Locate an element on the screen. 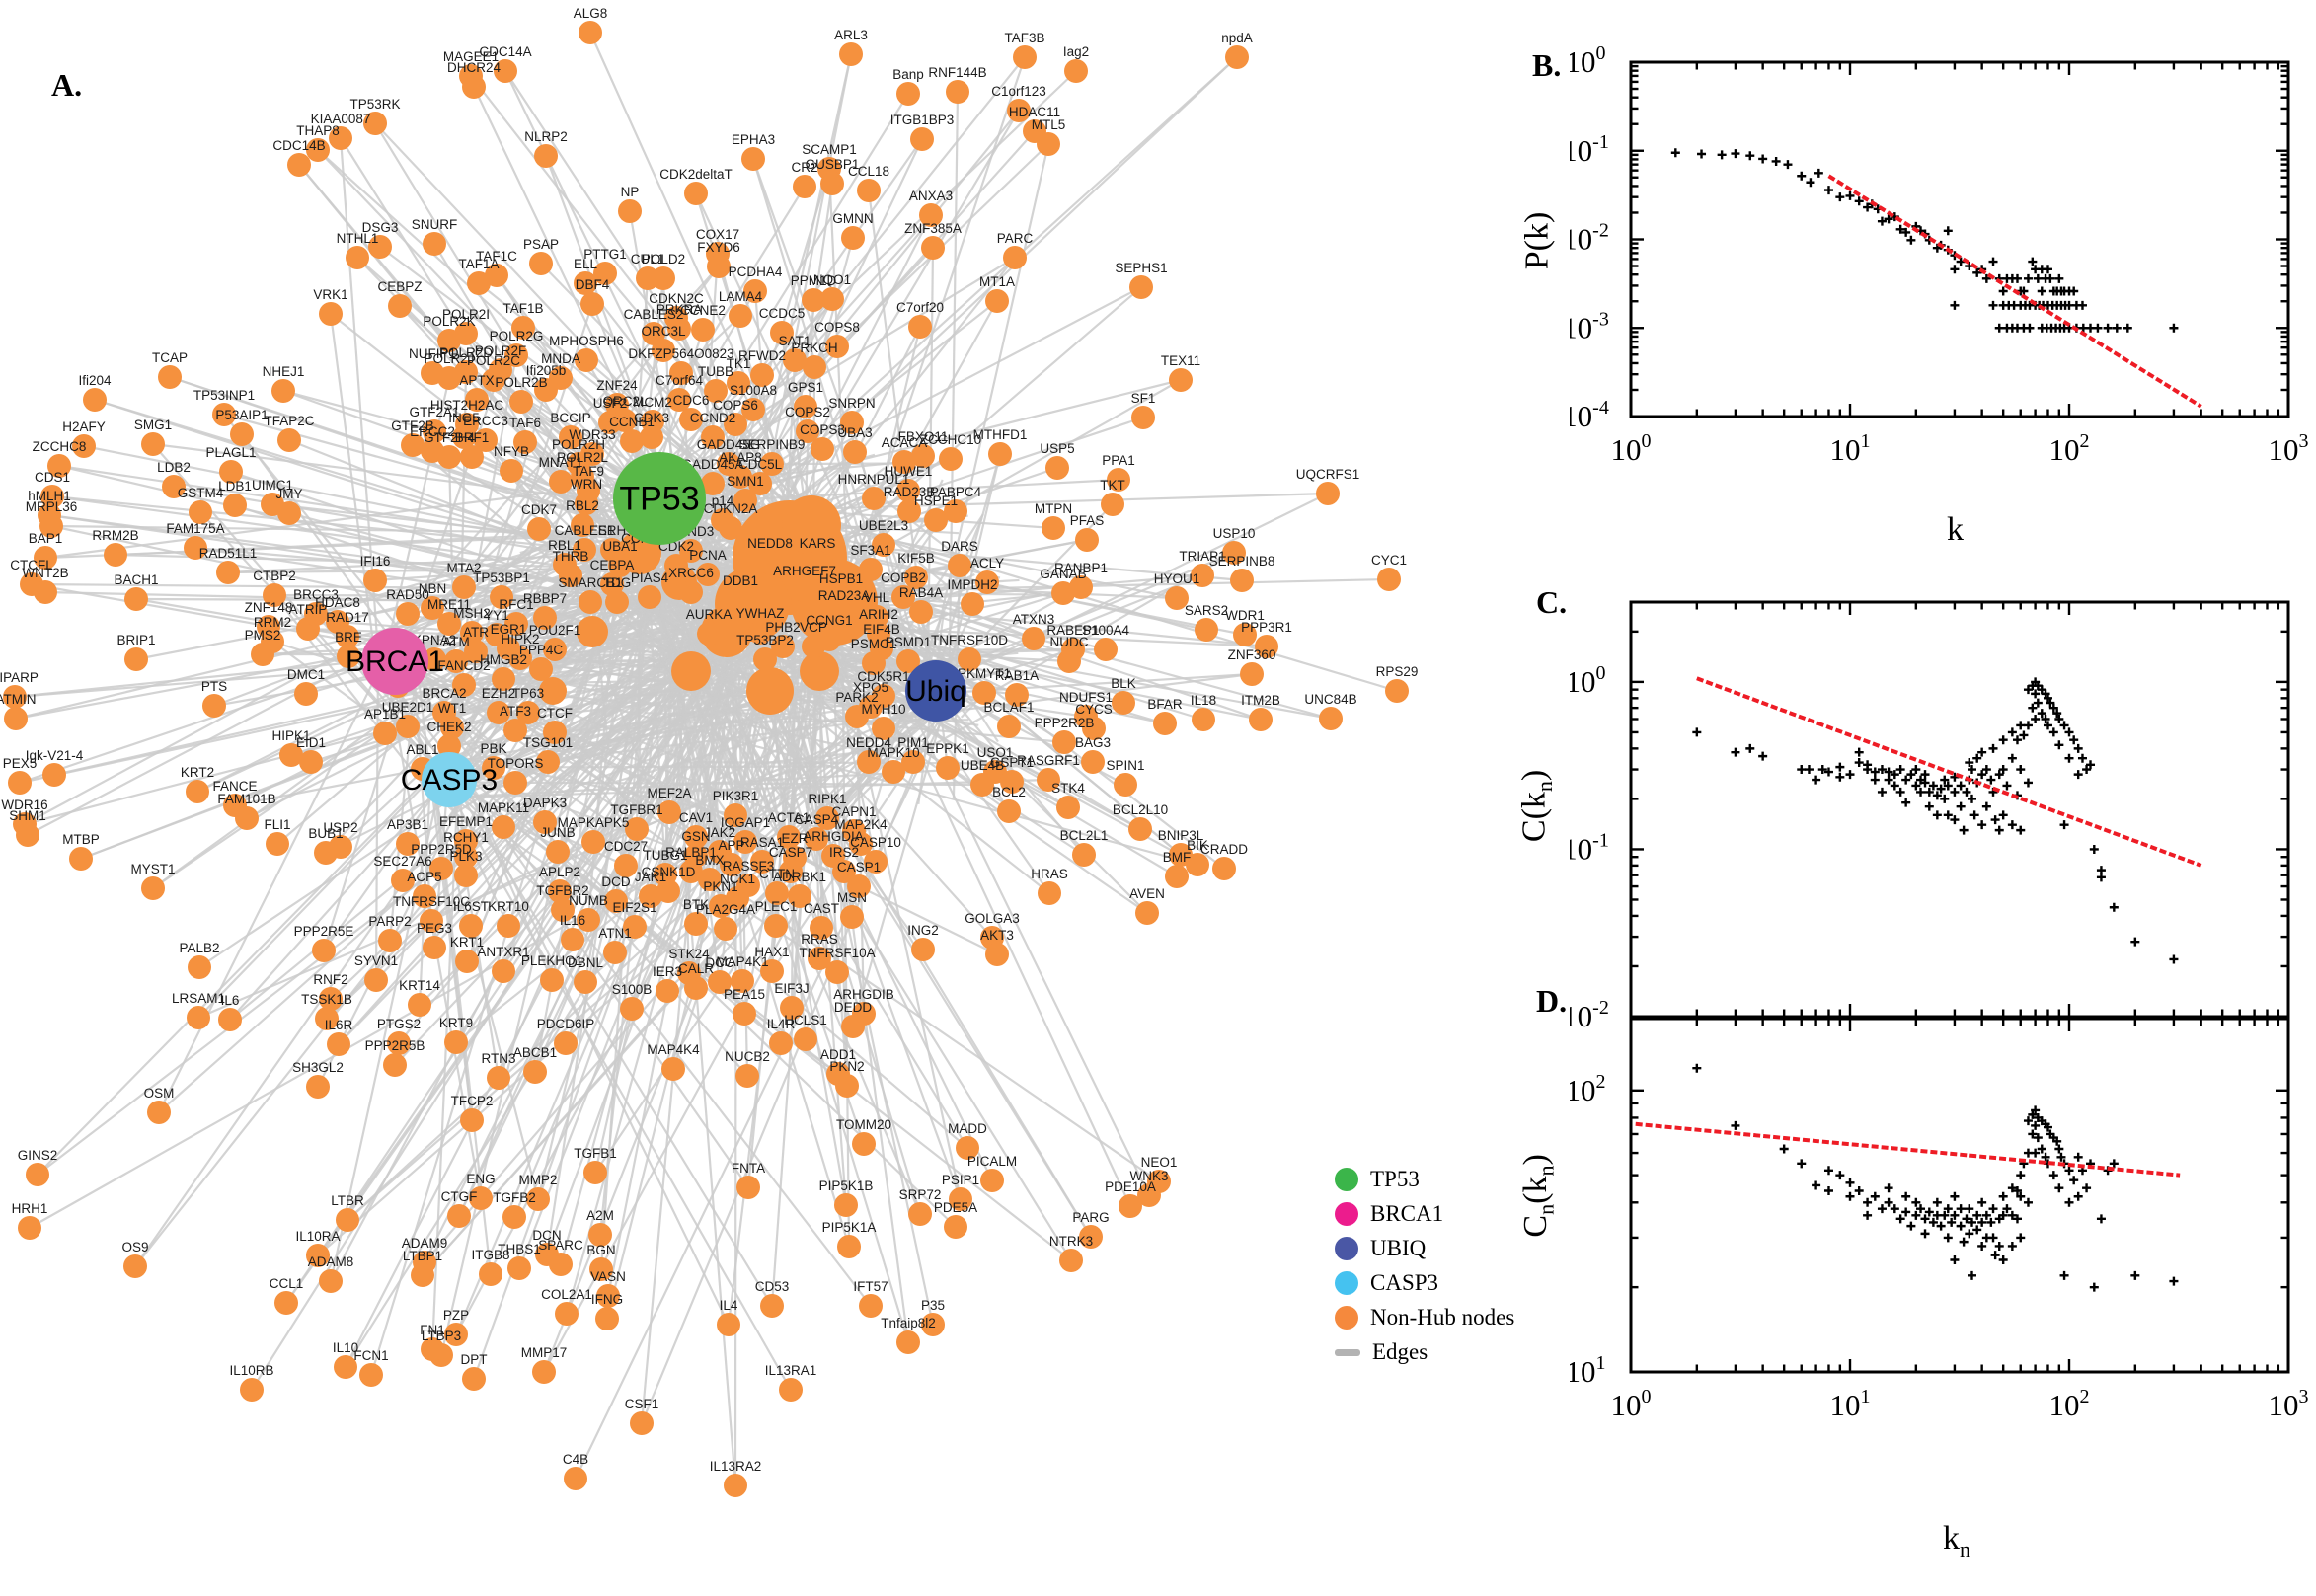 The width and height of the screenshot is (2316, 1596). network-node-label: MEF2A is located at coordinates (669, 793).